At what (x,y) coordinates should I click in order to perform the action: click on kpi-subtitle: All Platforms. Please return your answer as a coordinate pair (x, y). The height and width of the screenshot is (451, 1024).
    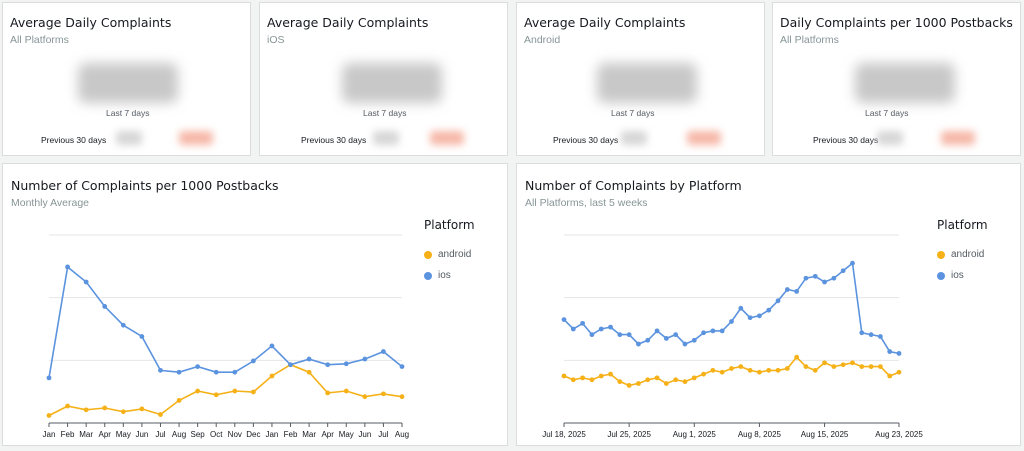
    Looking at the image, I should click on (39, 40).